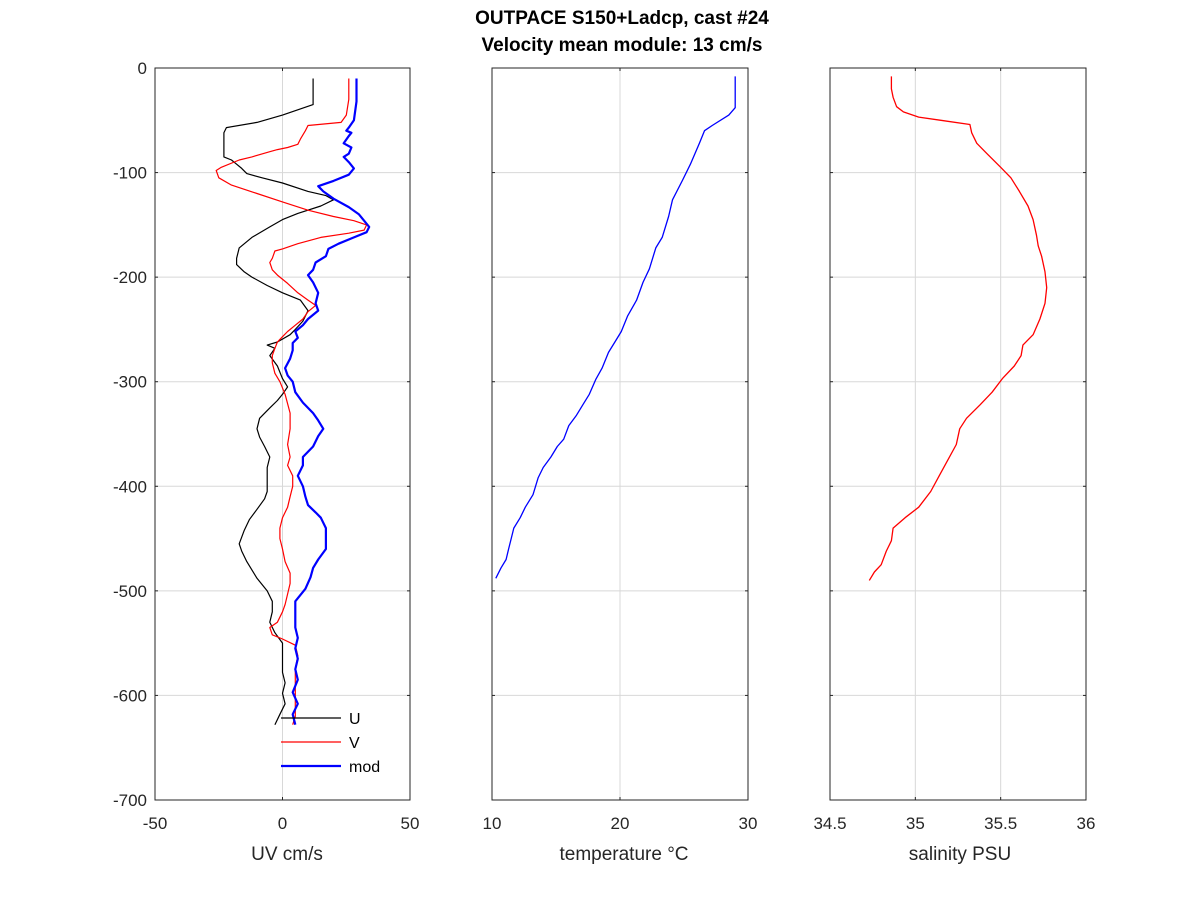 This screenshot has height=900, width=1200. Describe the element at coordinates (620, 823) in the screenshot. I see `temperature-x-tick-label: 20` at that location.